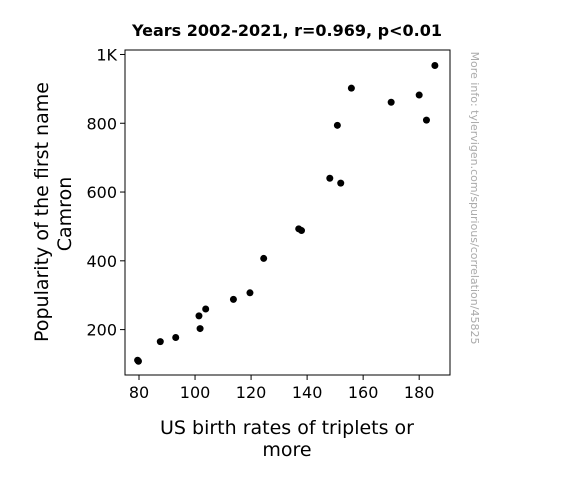  Describe the element at coordinates (101, 123) in the screenshot. I see `y-tick-label: 800` at that location.